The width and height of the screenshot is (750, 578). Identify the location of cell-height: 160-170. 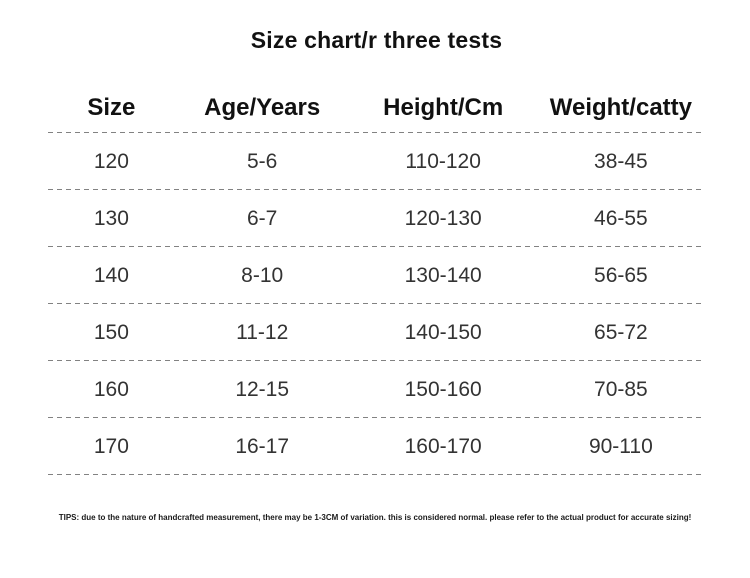
(443, 446).